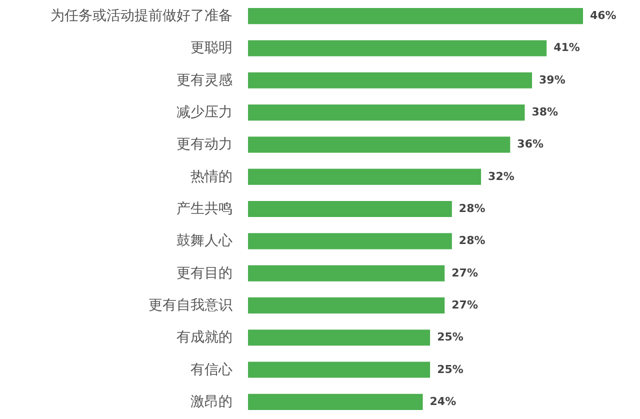 This screenshot has width=640, height=419. Describe the element at coordinates (530, 144) in the screenshot. I see `data-label: 36%` at that location.